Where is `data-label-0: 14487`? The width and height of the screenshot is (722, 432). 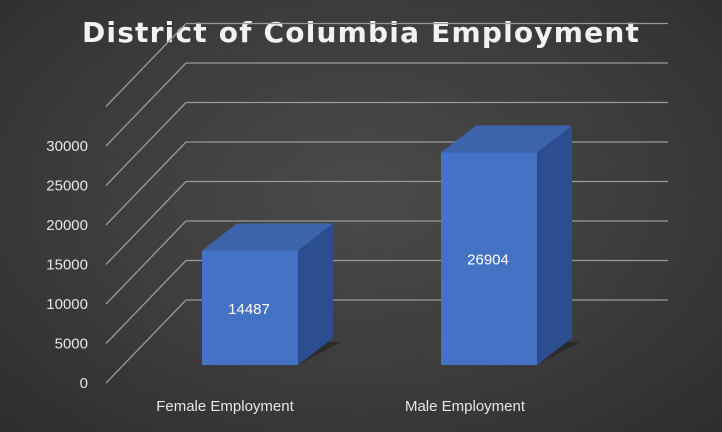 data-label-0: 14487 is located at coordinates (249, 309).